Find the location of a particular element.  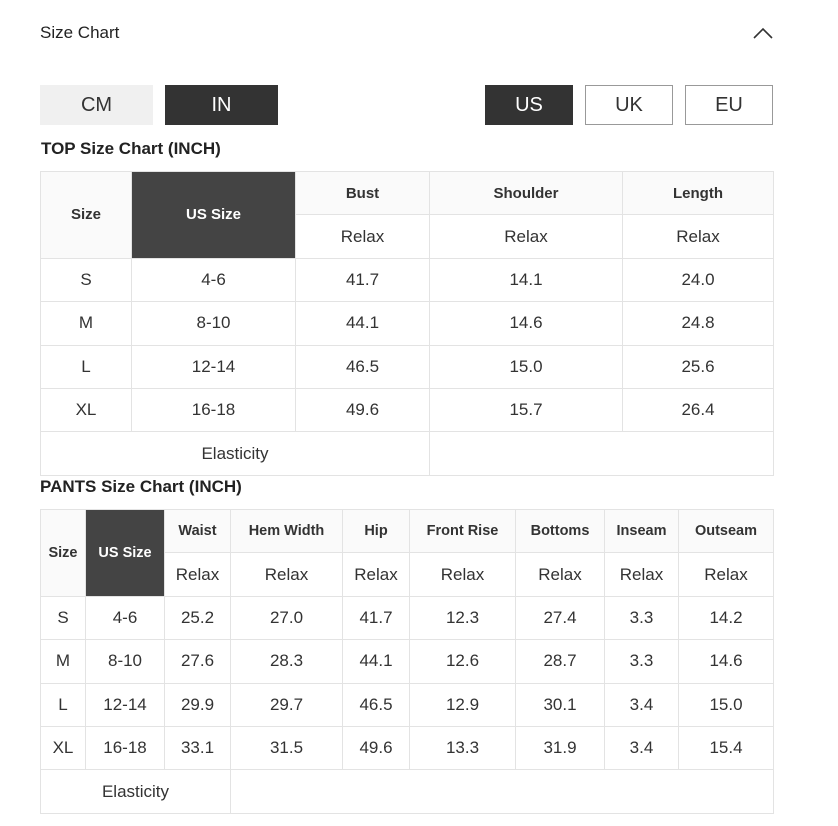

cell: 15.4 is located at coordinates (726, 748).